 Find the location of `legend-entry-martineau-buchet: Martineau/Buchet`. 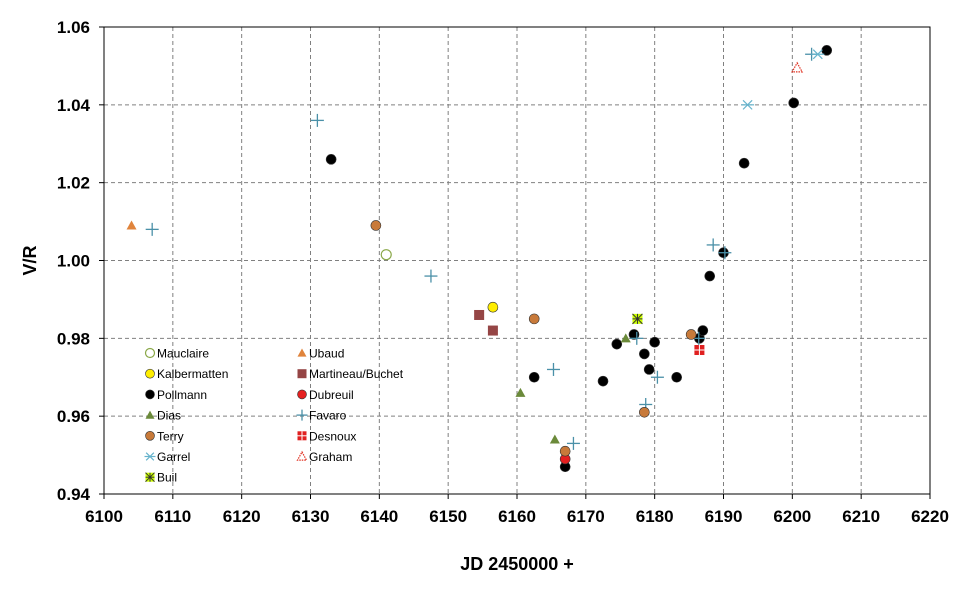

legend-entry-martineau-buchet: Martineau/Buchet is located at coordinates (350, 374).